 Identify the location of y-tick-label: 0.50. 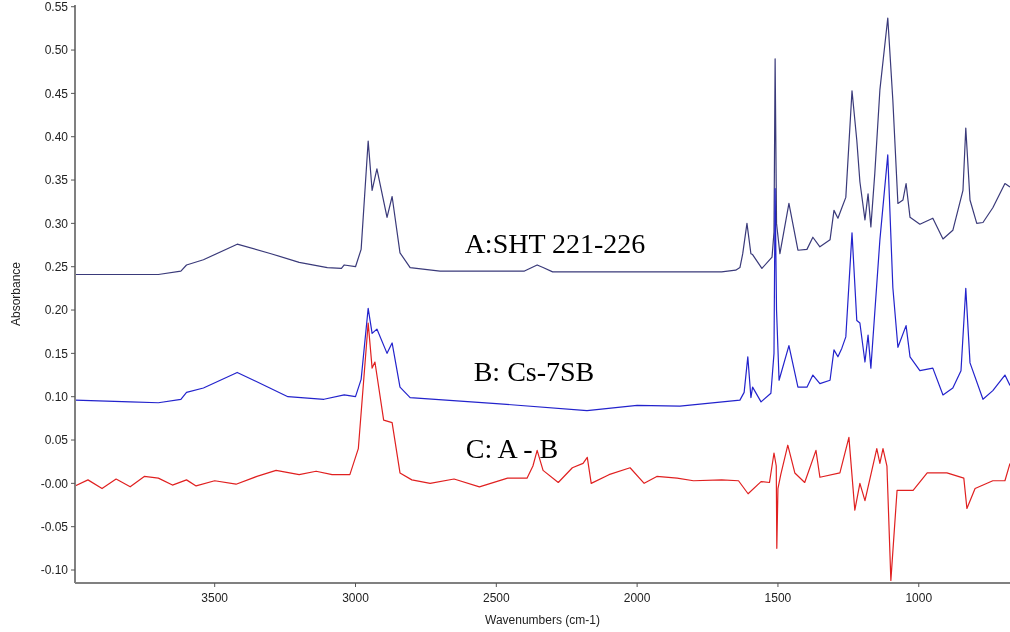
(56, 50).